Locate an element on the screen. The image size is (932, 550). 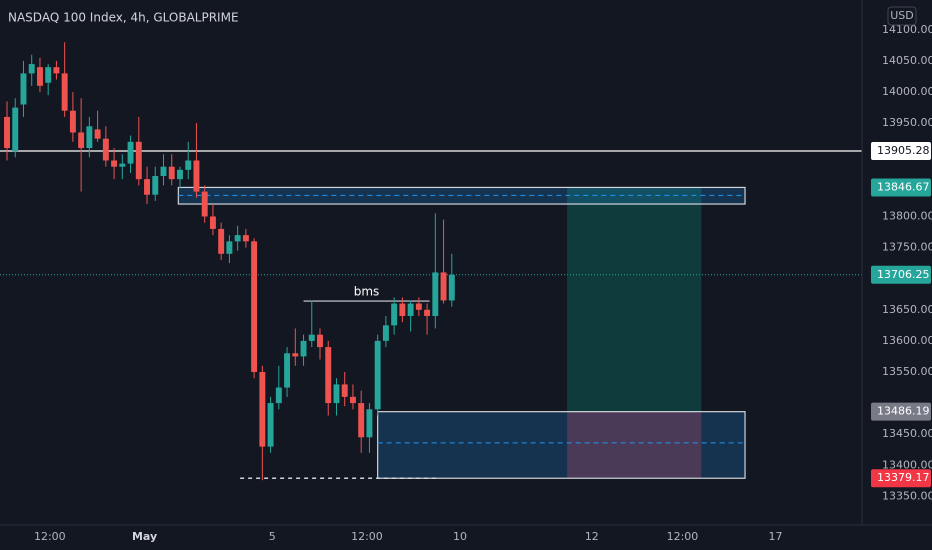
currency: USD is located at coordinates (902, 15).